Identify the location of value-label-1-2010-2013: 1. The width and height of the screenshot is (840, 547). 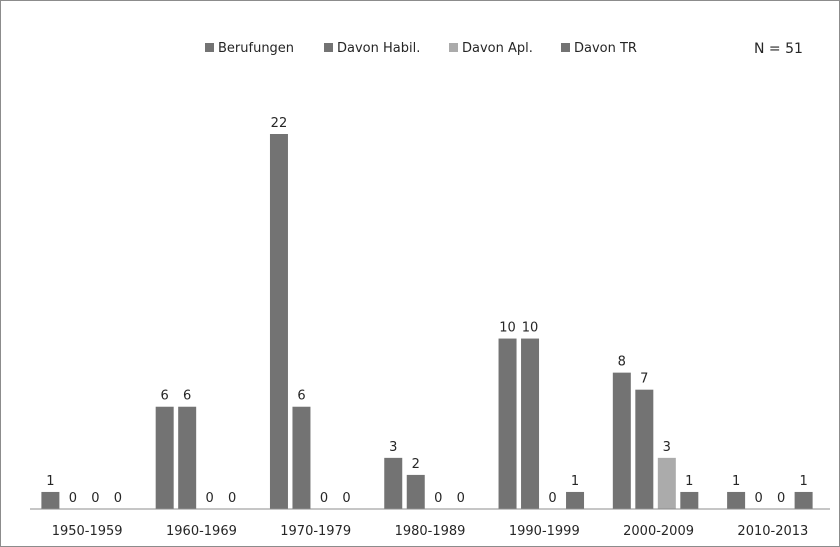
(736, 481).